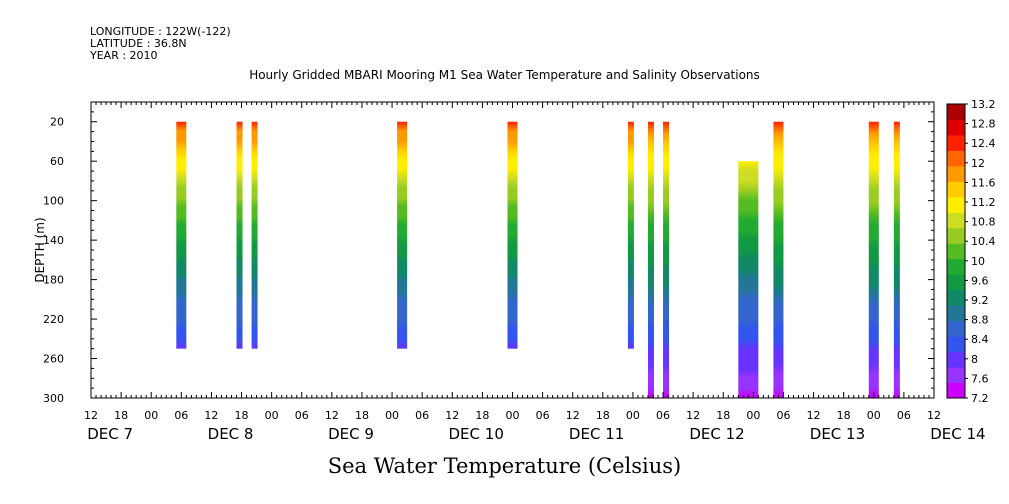  Describe the element at coordinates (980, 280) in the screenshot. I see `colorbar-label: 9.6` at that location.